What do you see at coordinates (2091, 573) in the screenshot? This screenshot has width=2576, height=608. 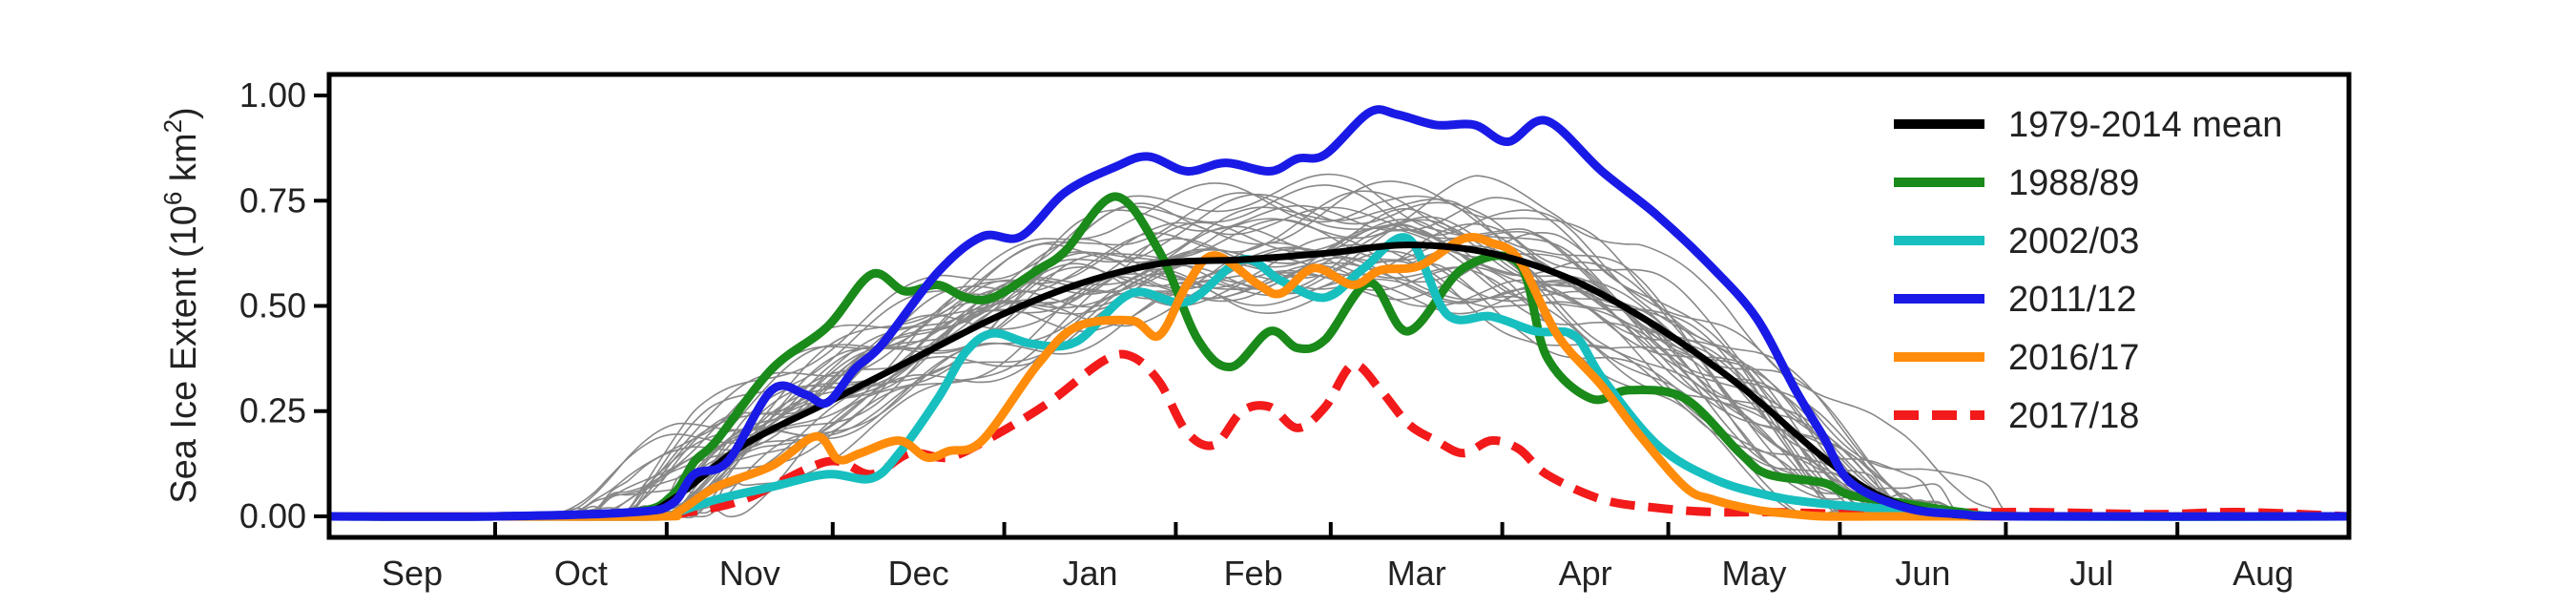 I see `x-tick-label: Jul` at bounding box center [2091, 573].